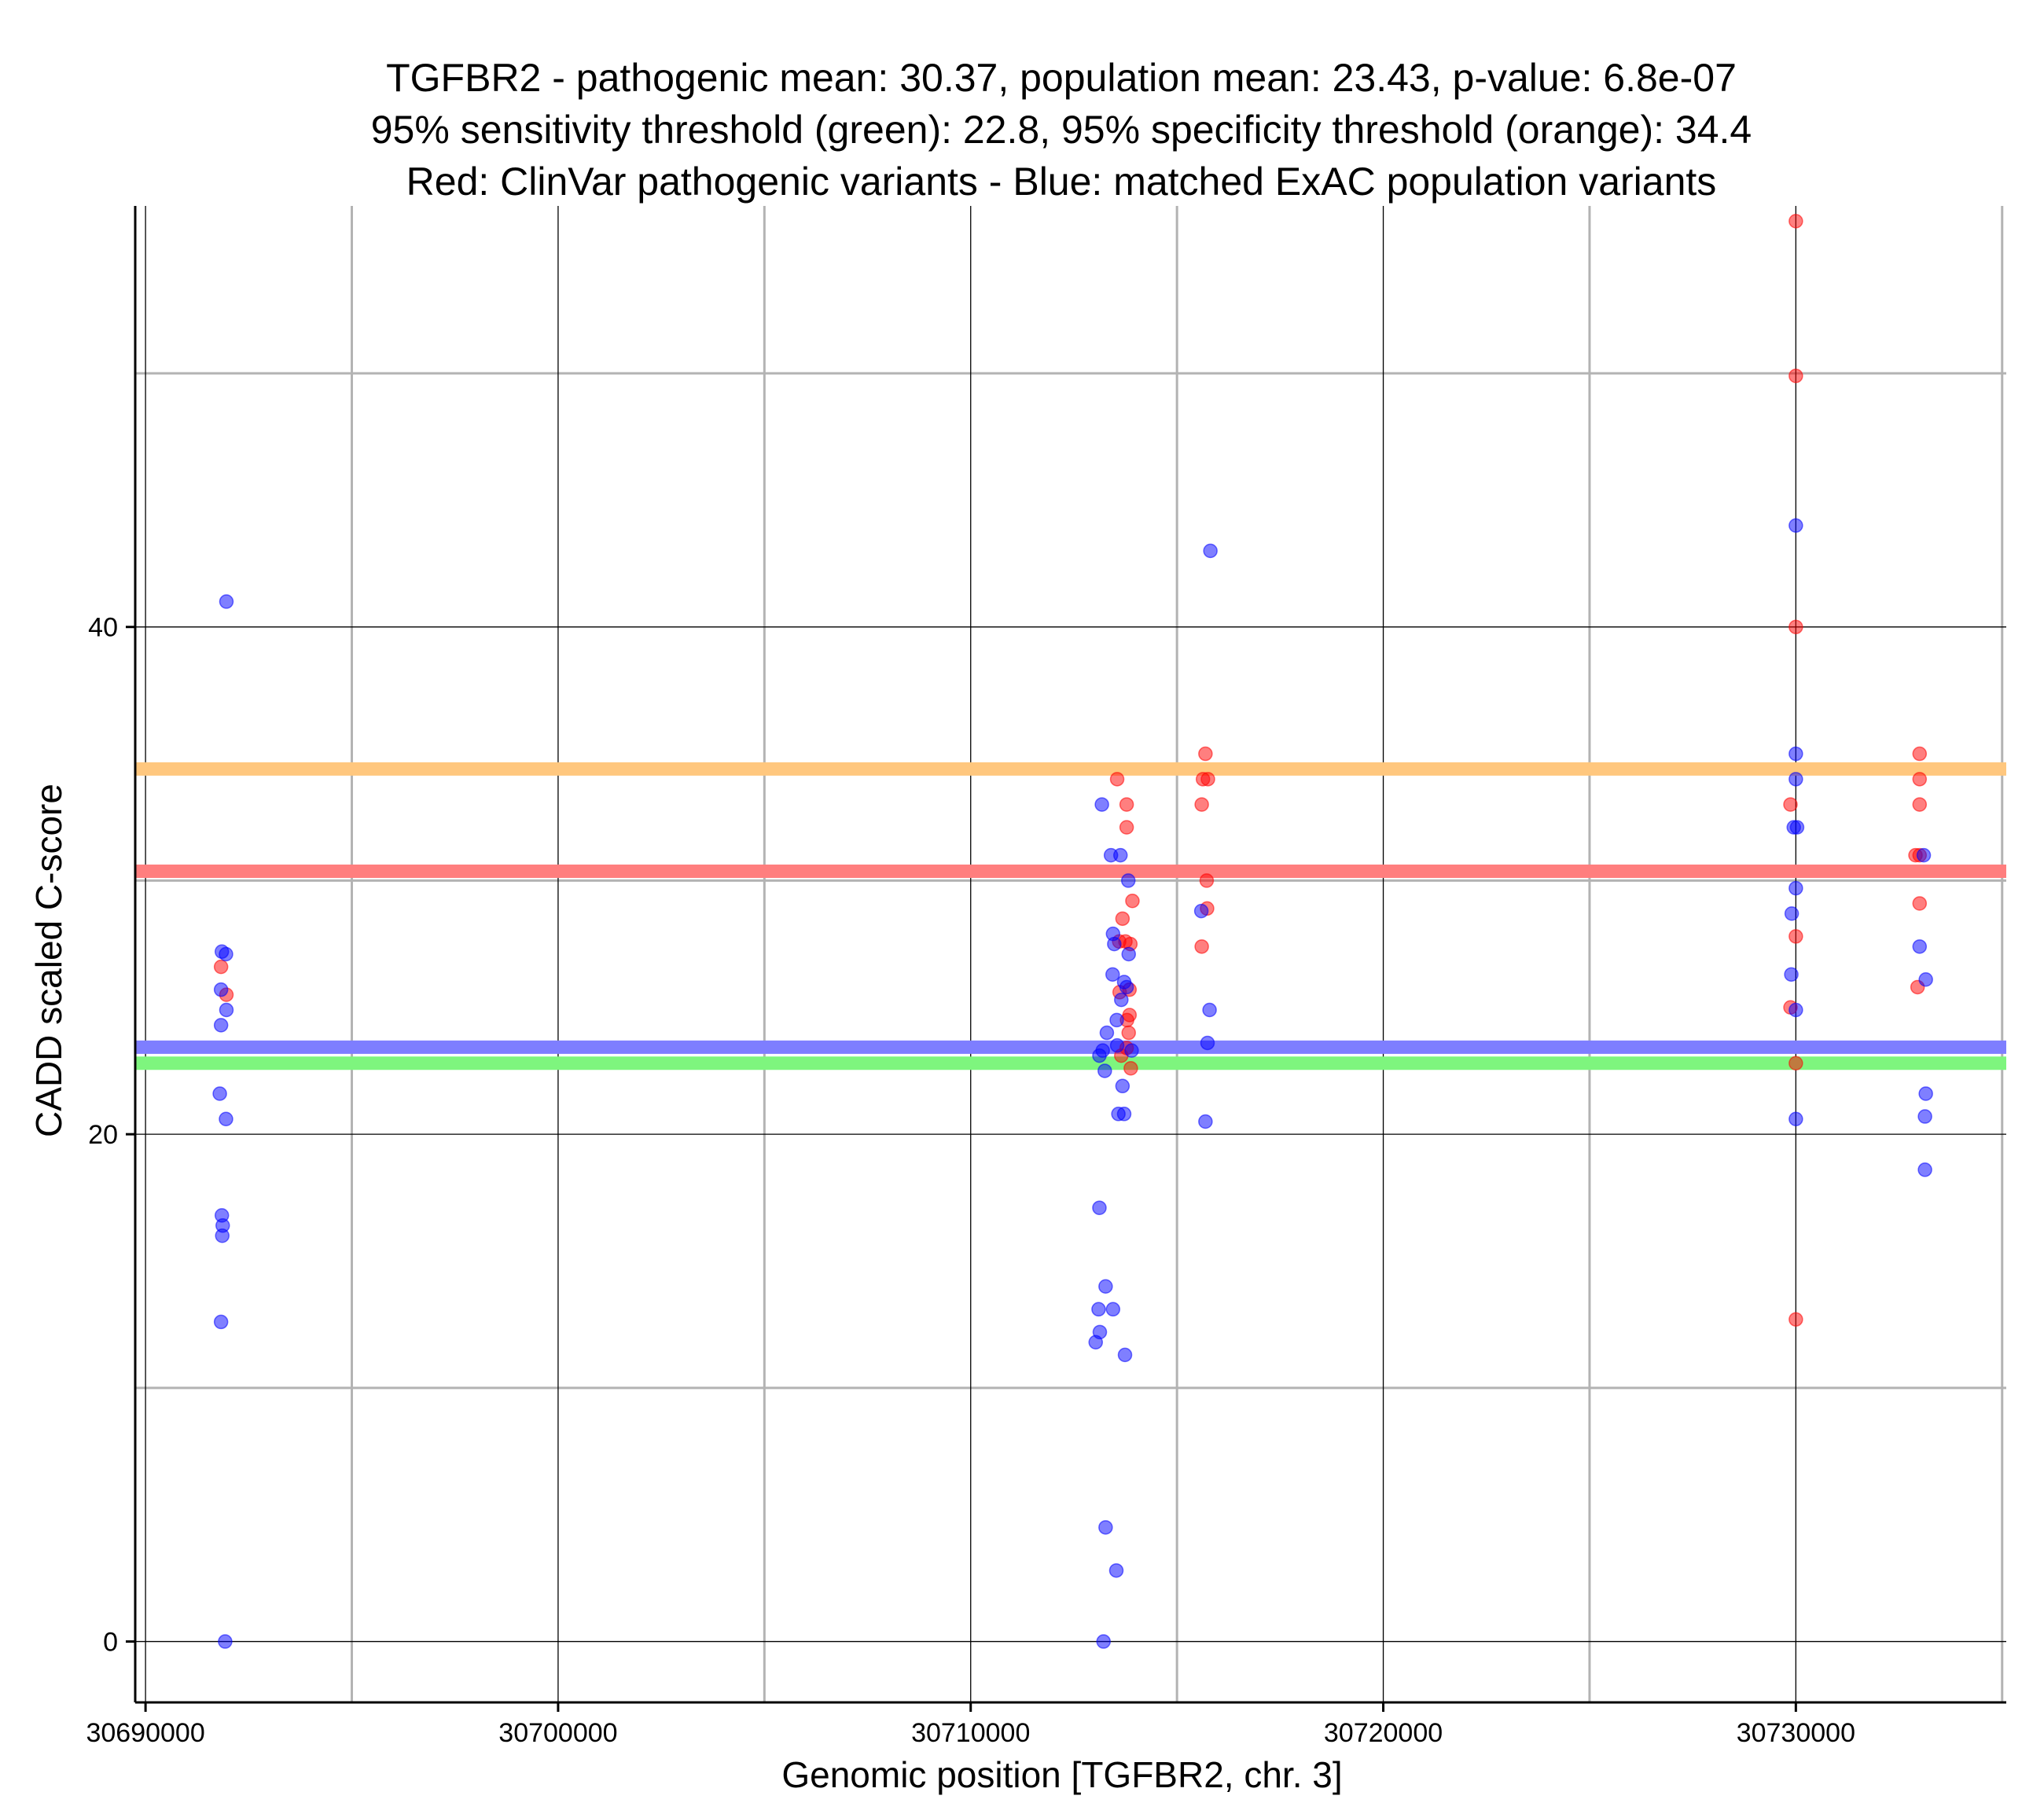 This screenshot has width=2044, height=1814. Describe the element at coordinates (103, 628) in the screenshot. I see `y-tick-label: 40` at that location.